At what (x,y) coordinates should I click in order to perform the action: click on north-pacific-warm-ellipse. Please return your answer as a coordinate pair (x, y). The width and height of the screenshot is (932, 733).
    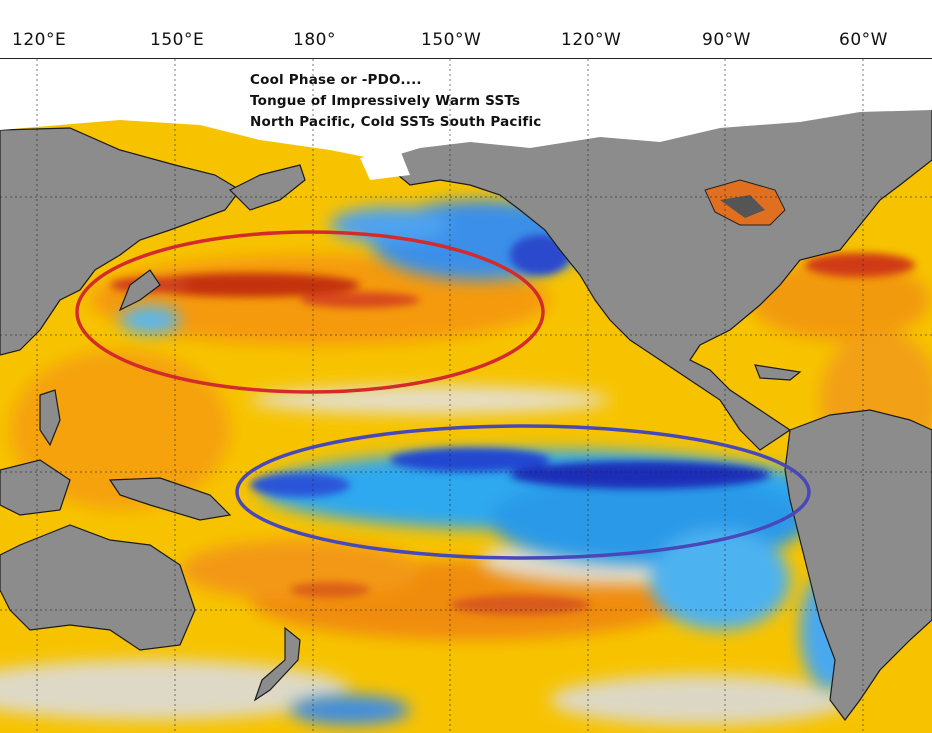
    Looking at the image, I should click on (310, 312).